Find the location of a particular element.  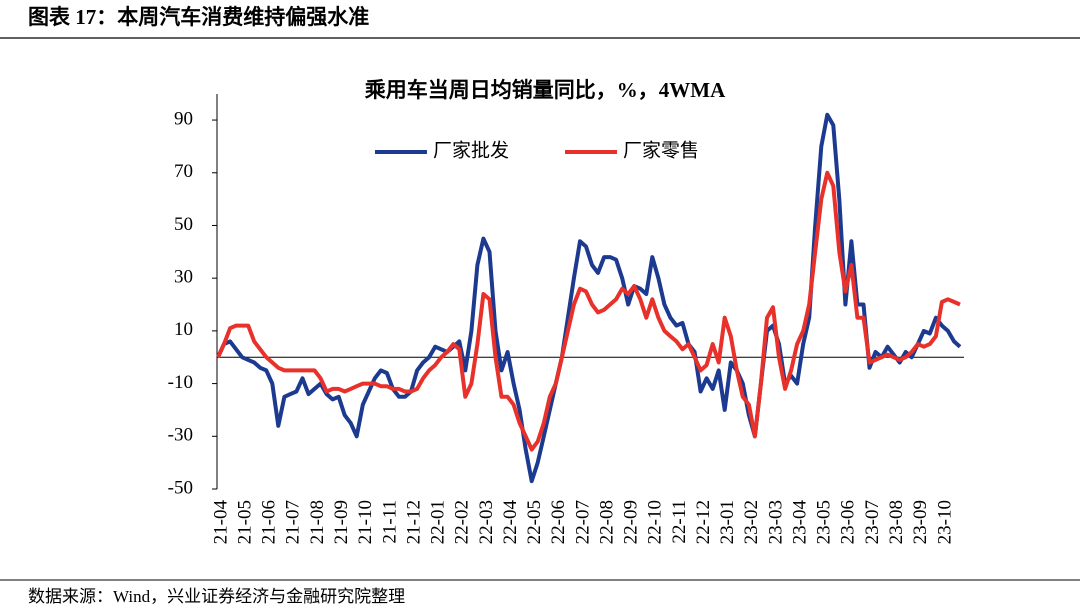

x-tick-label: 23-06 is located at coordinates (848, 522).